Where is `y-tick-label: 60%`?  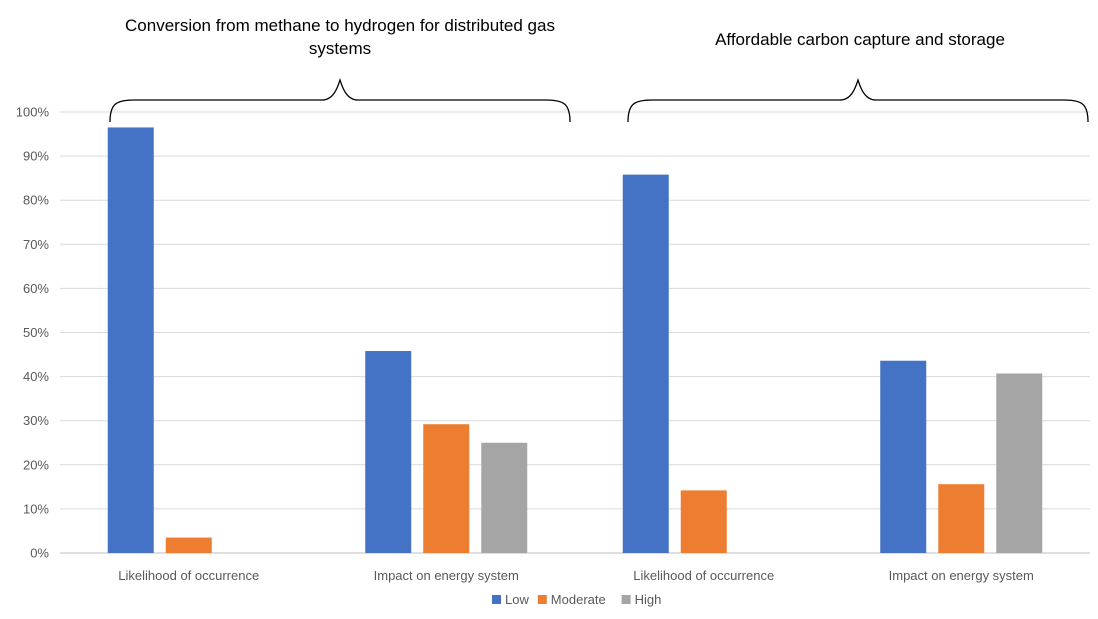 y-tick-label: 60% is located at coordinates (36, 288).